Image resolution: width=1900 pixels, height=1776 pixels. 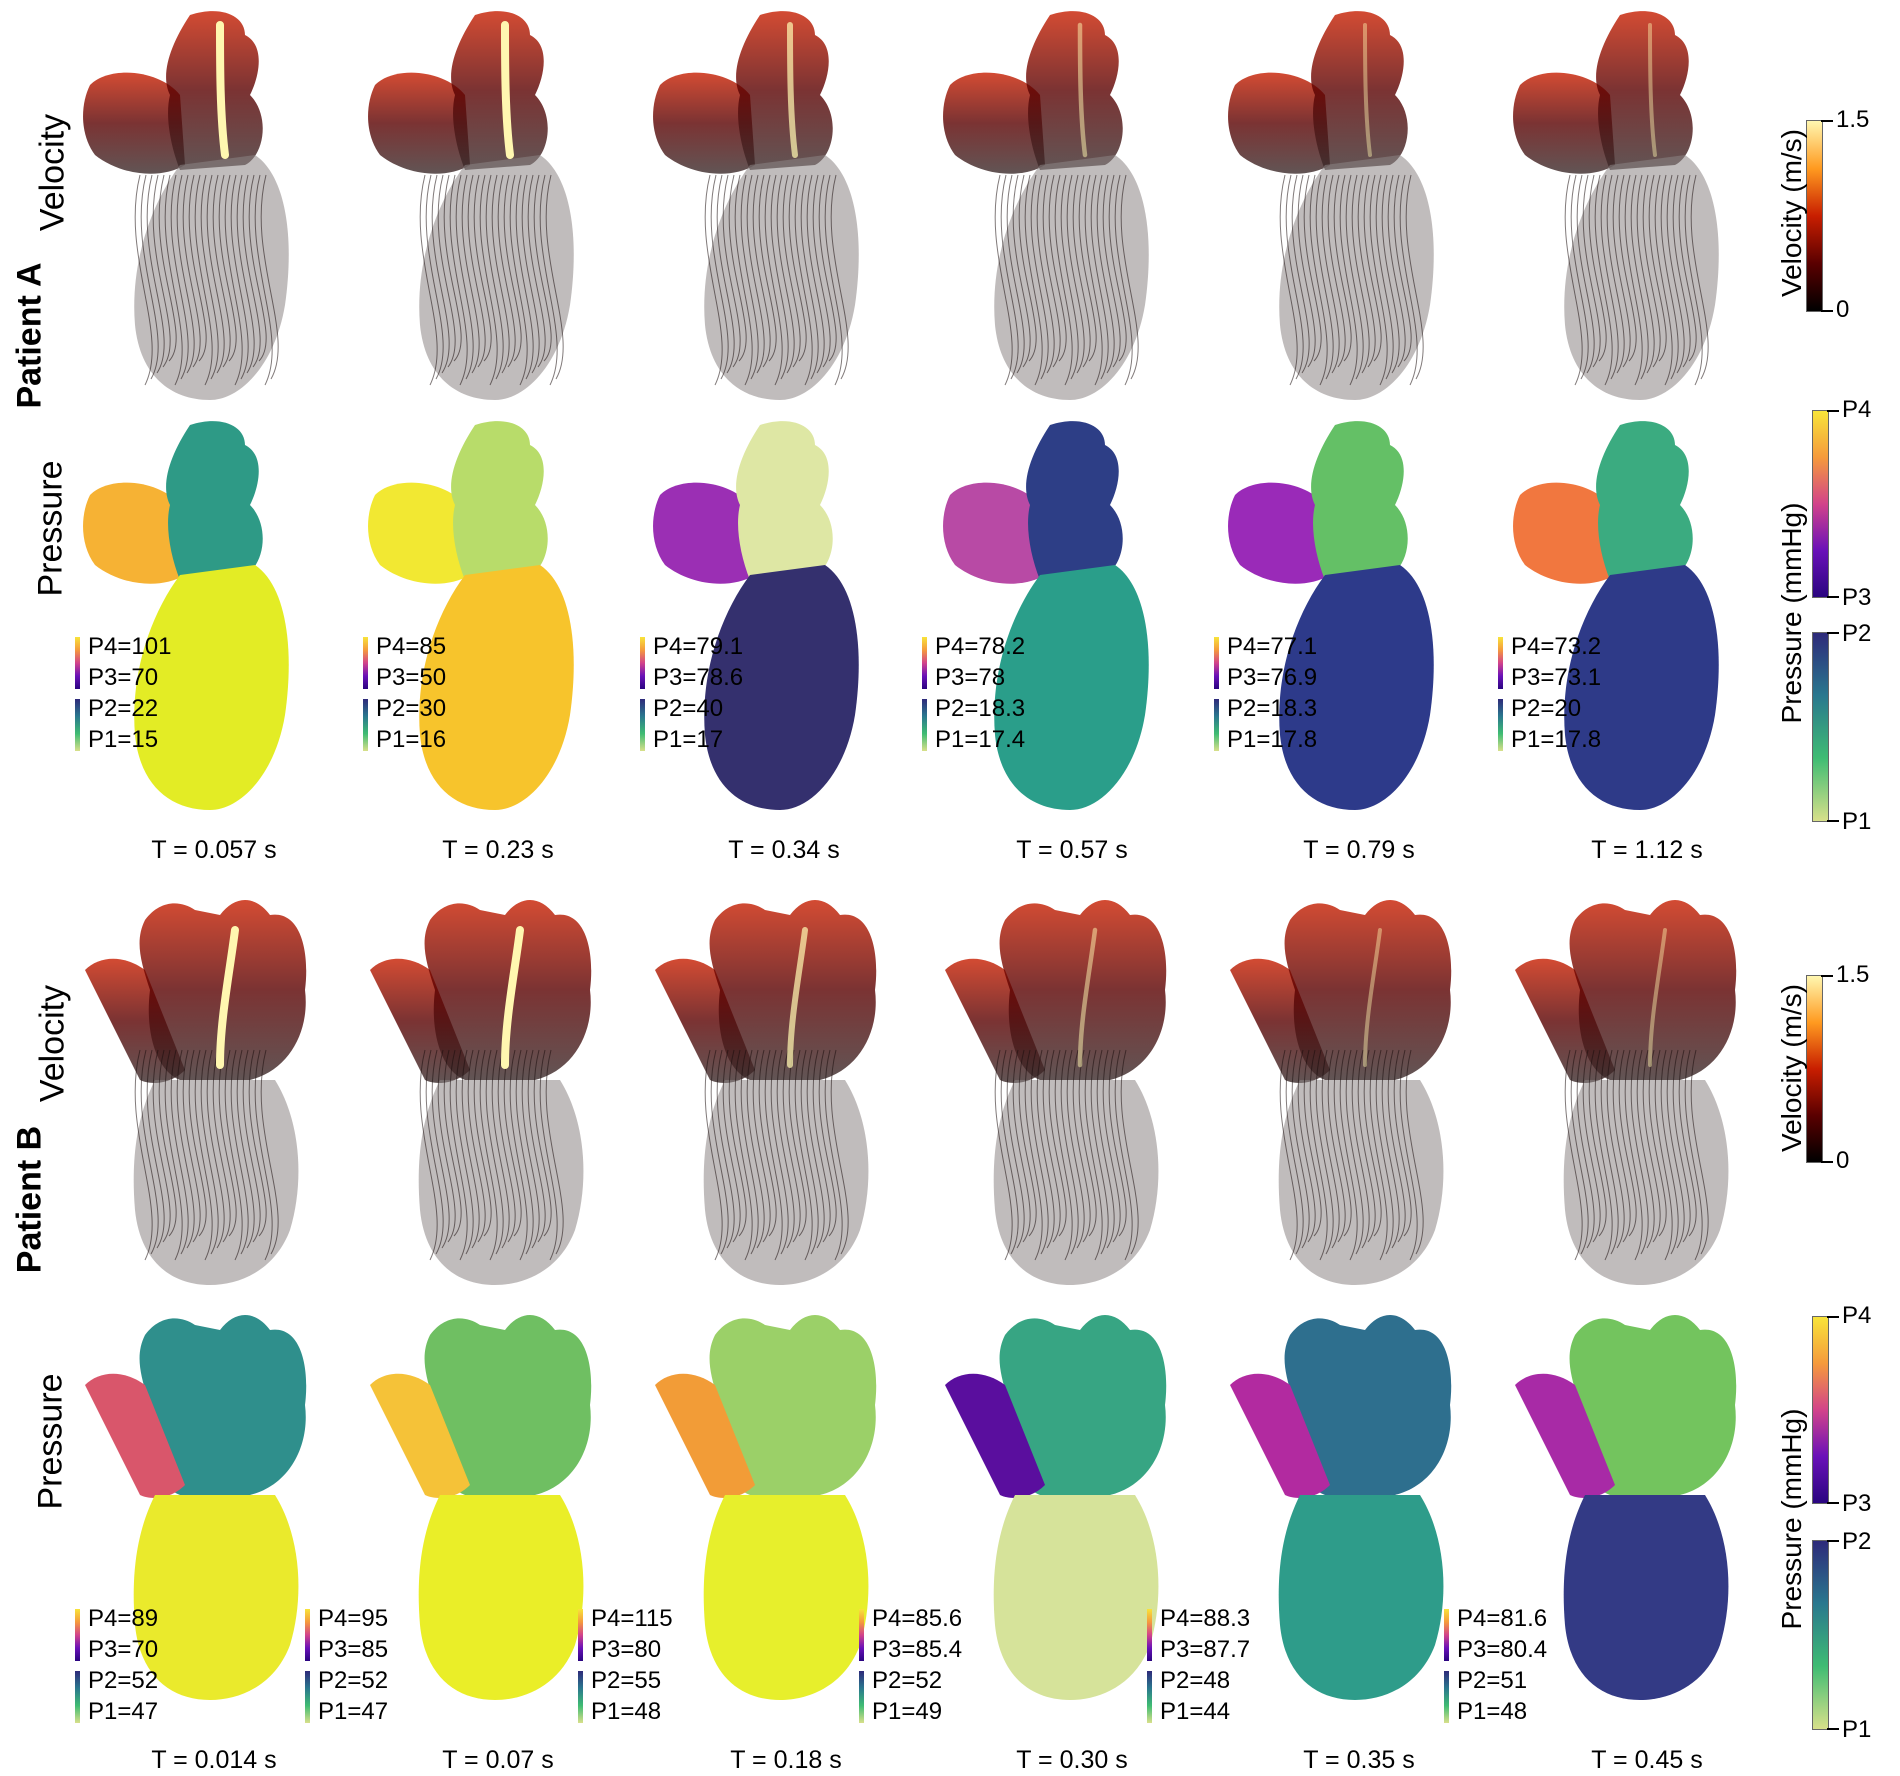 What do you see at coordinates (995, 1435) in the screenshot?
I see `atrium-surface` at bounding box center [995, 1435].